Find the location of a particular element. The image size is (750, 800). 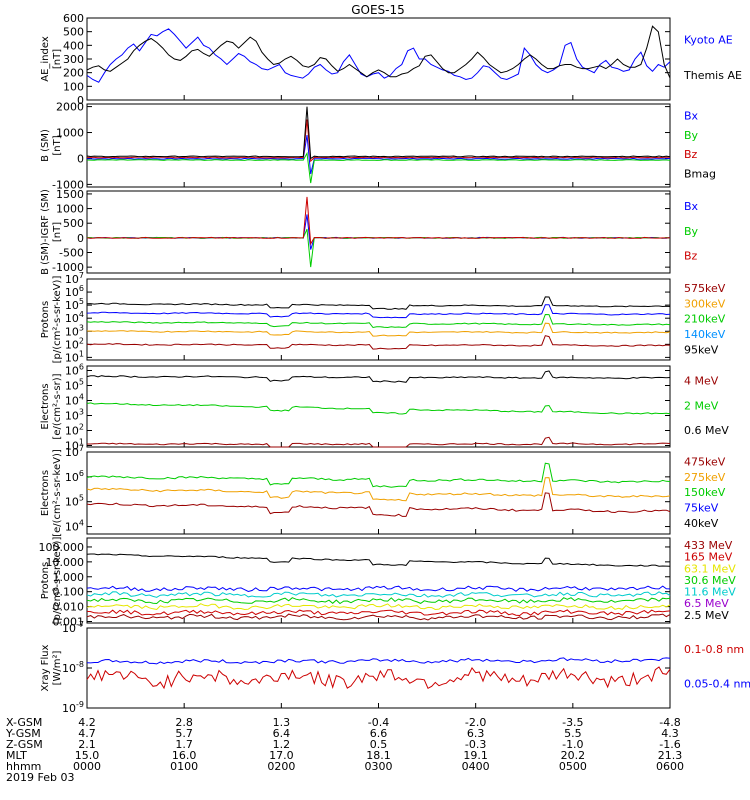

legend-entry: Bz is located at coordinates (691, 256).